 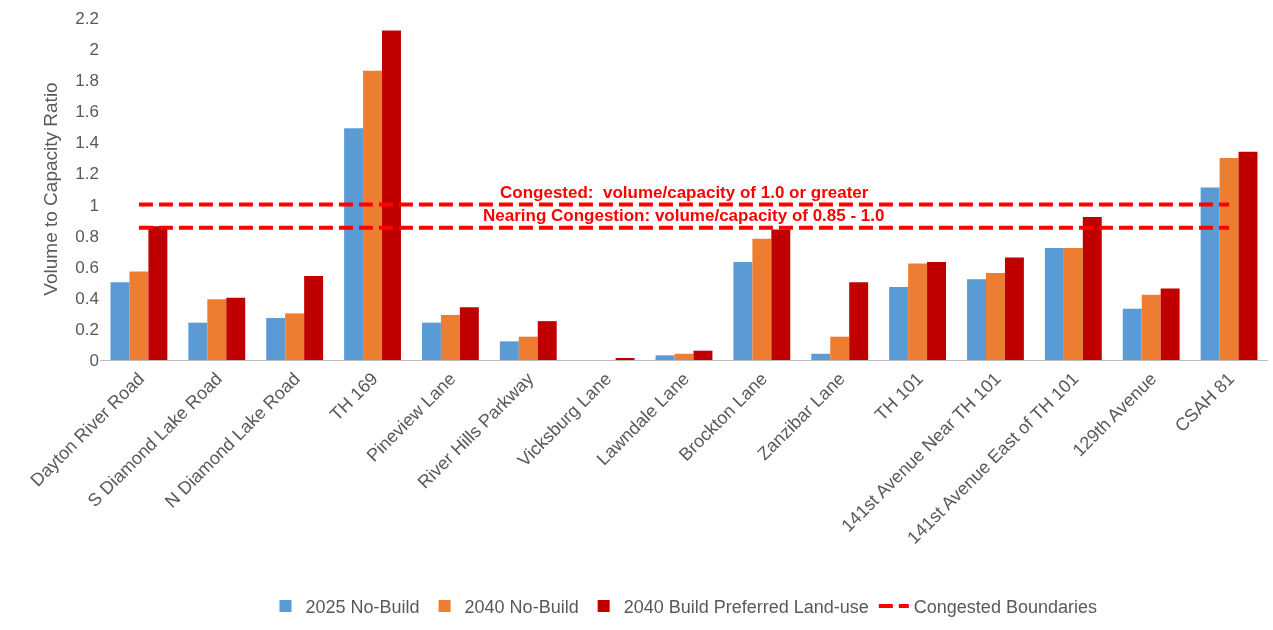 I want to click on legend-label: 2025 No-Build, so click(x=362, y=606).